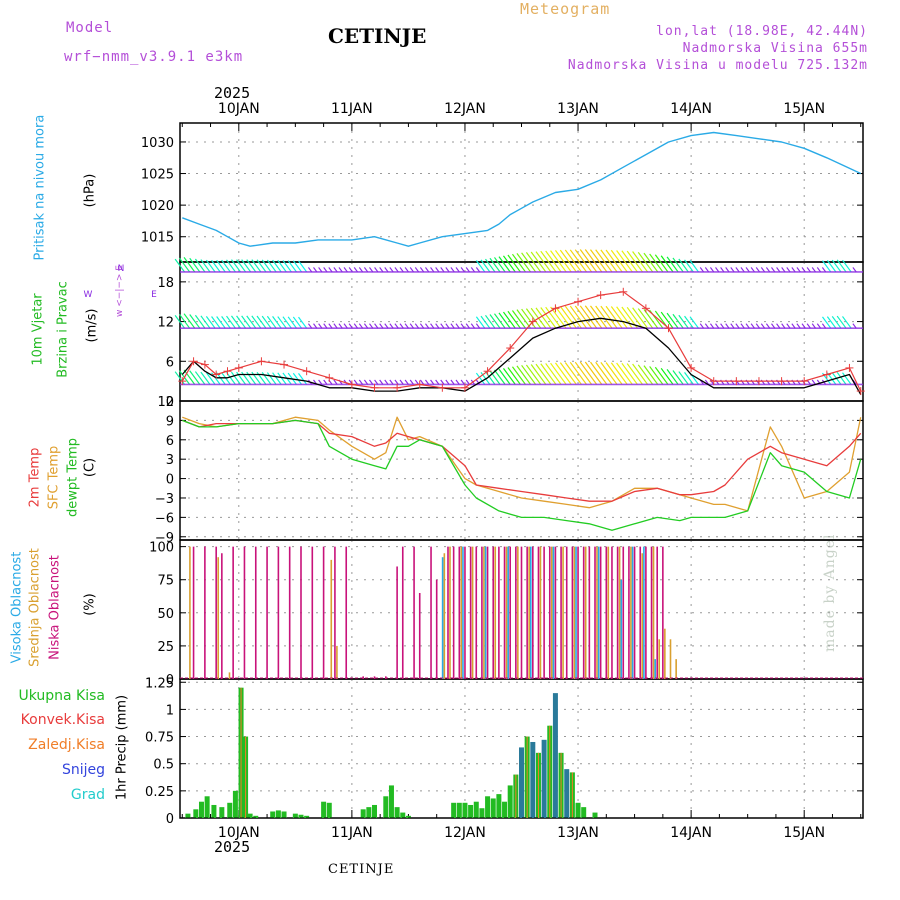 This screenshot has width=900, height=900. What do you see at coordinates (465, 833) in the screenshot?
I see `xtick-label-bottom: 12JAN` at bounding box center [465, 833].